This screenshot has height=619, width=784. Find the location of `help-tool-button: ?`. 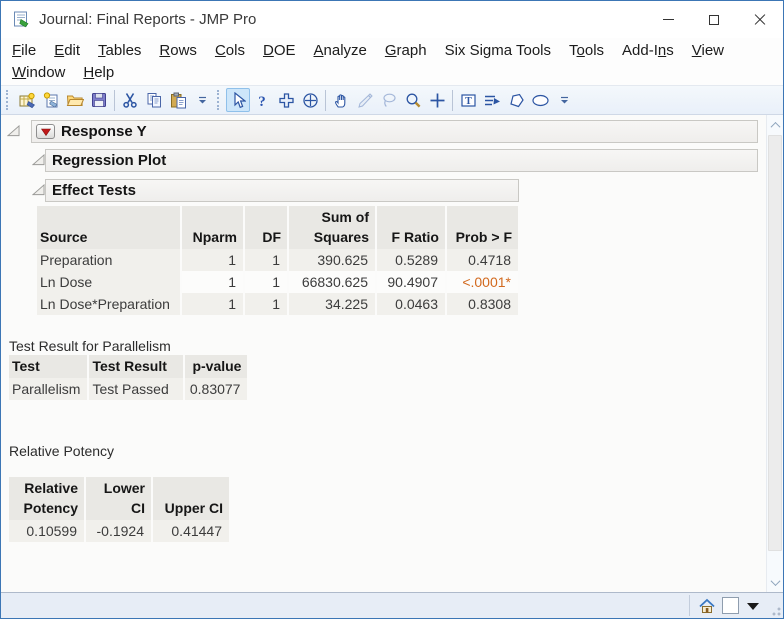

help-tool-button: ? is located at coordinates (262, 100).